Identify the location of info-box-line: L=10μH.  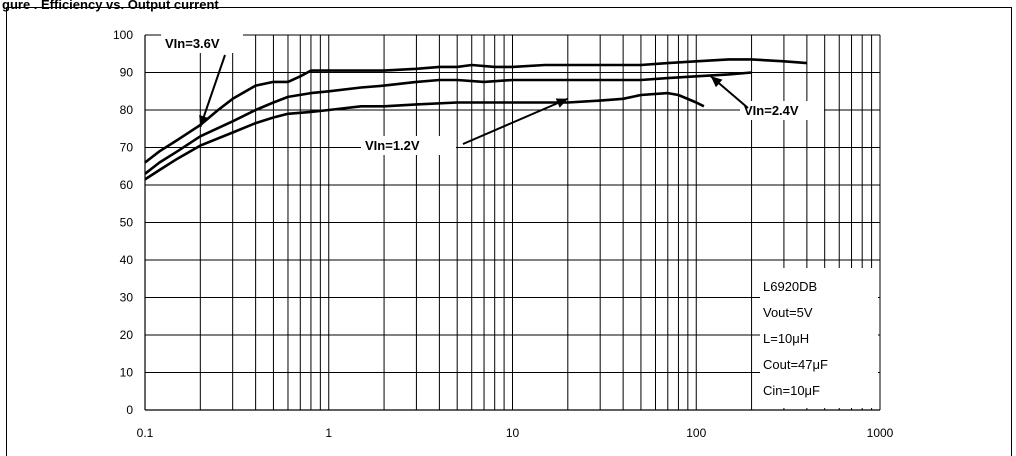
(786, 338).